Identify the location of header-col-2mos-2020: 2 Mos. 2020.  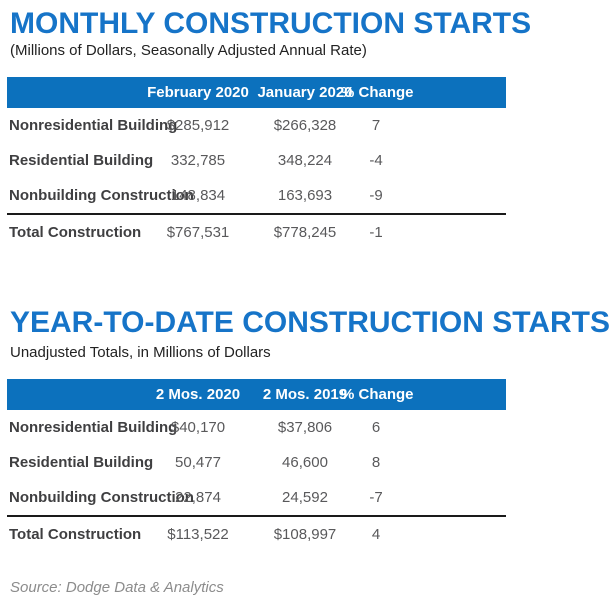
(198, 394).